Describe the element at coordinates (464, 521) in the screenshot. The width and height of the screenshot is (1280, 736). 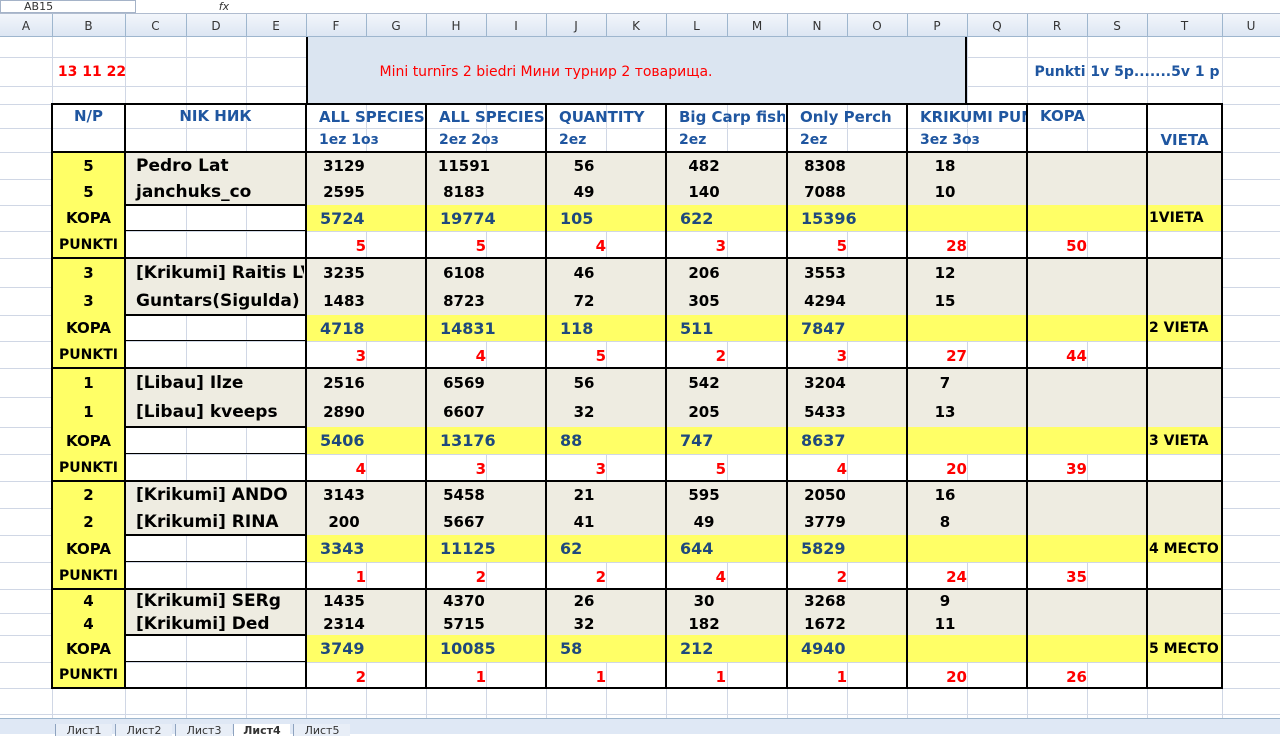
I see `score: 5667` at that location.